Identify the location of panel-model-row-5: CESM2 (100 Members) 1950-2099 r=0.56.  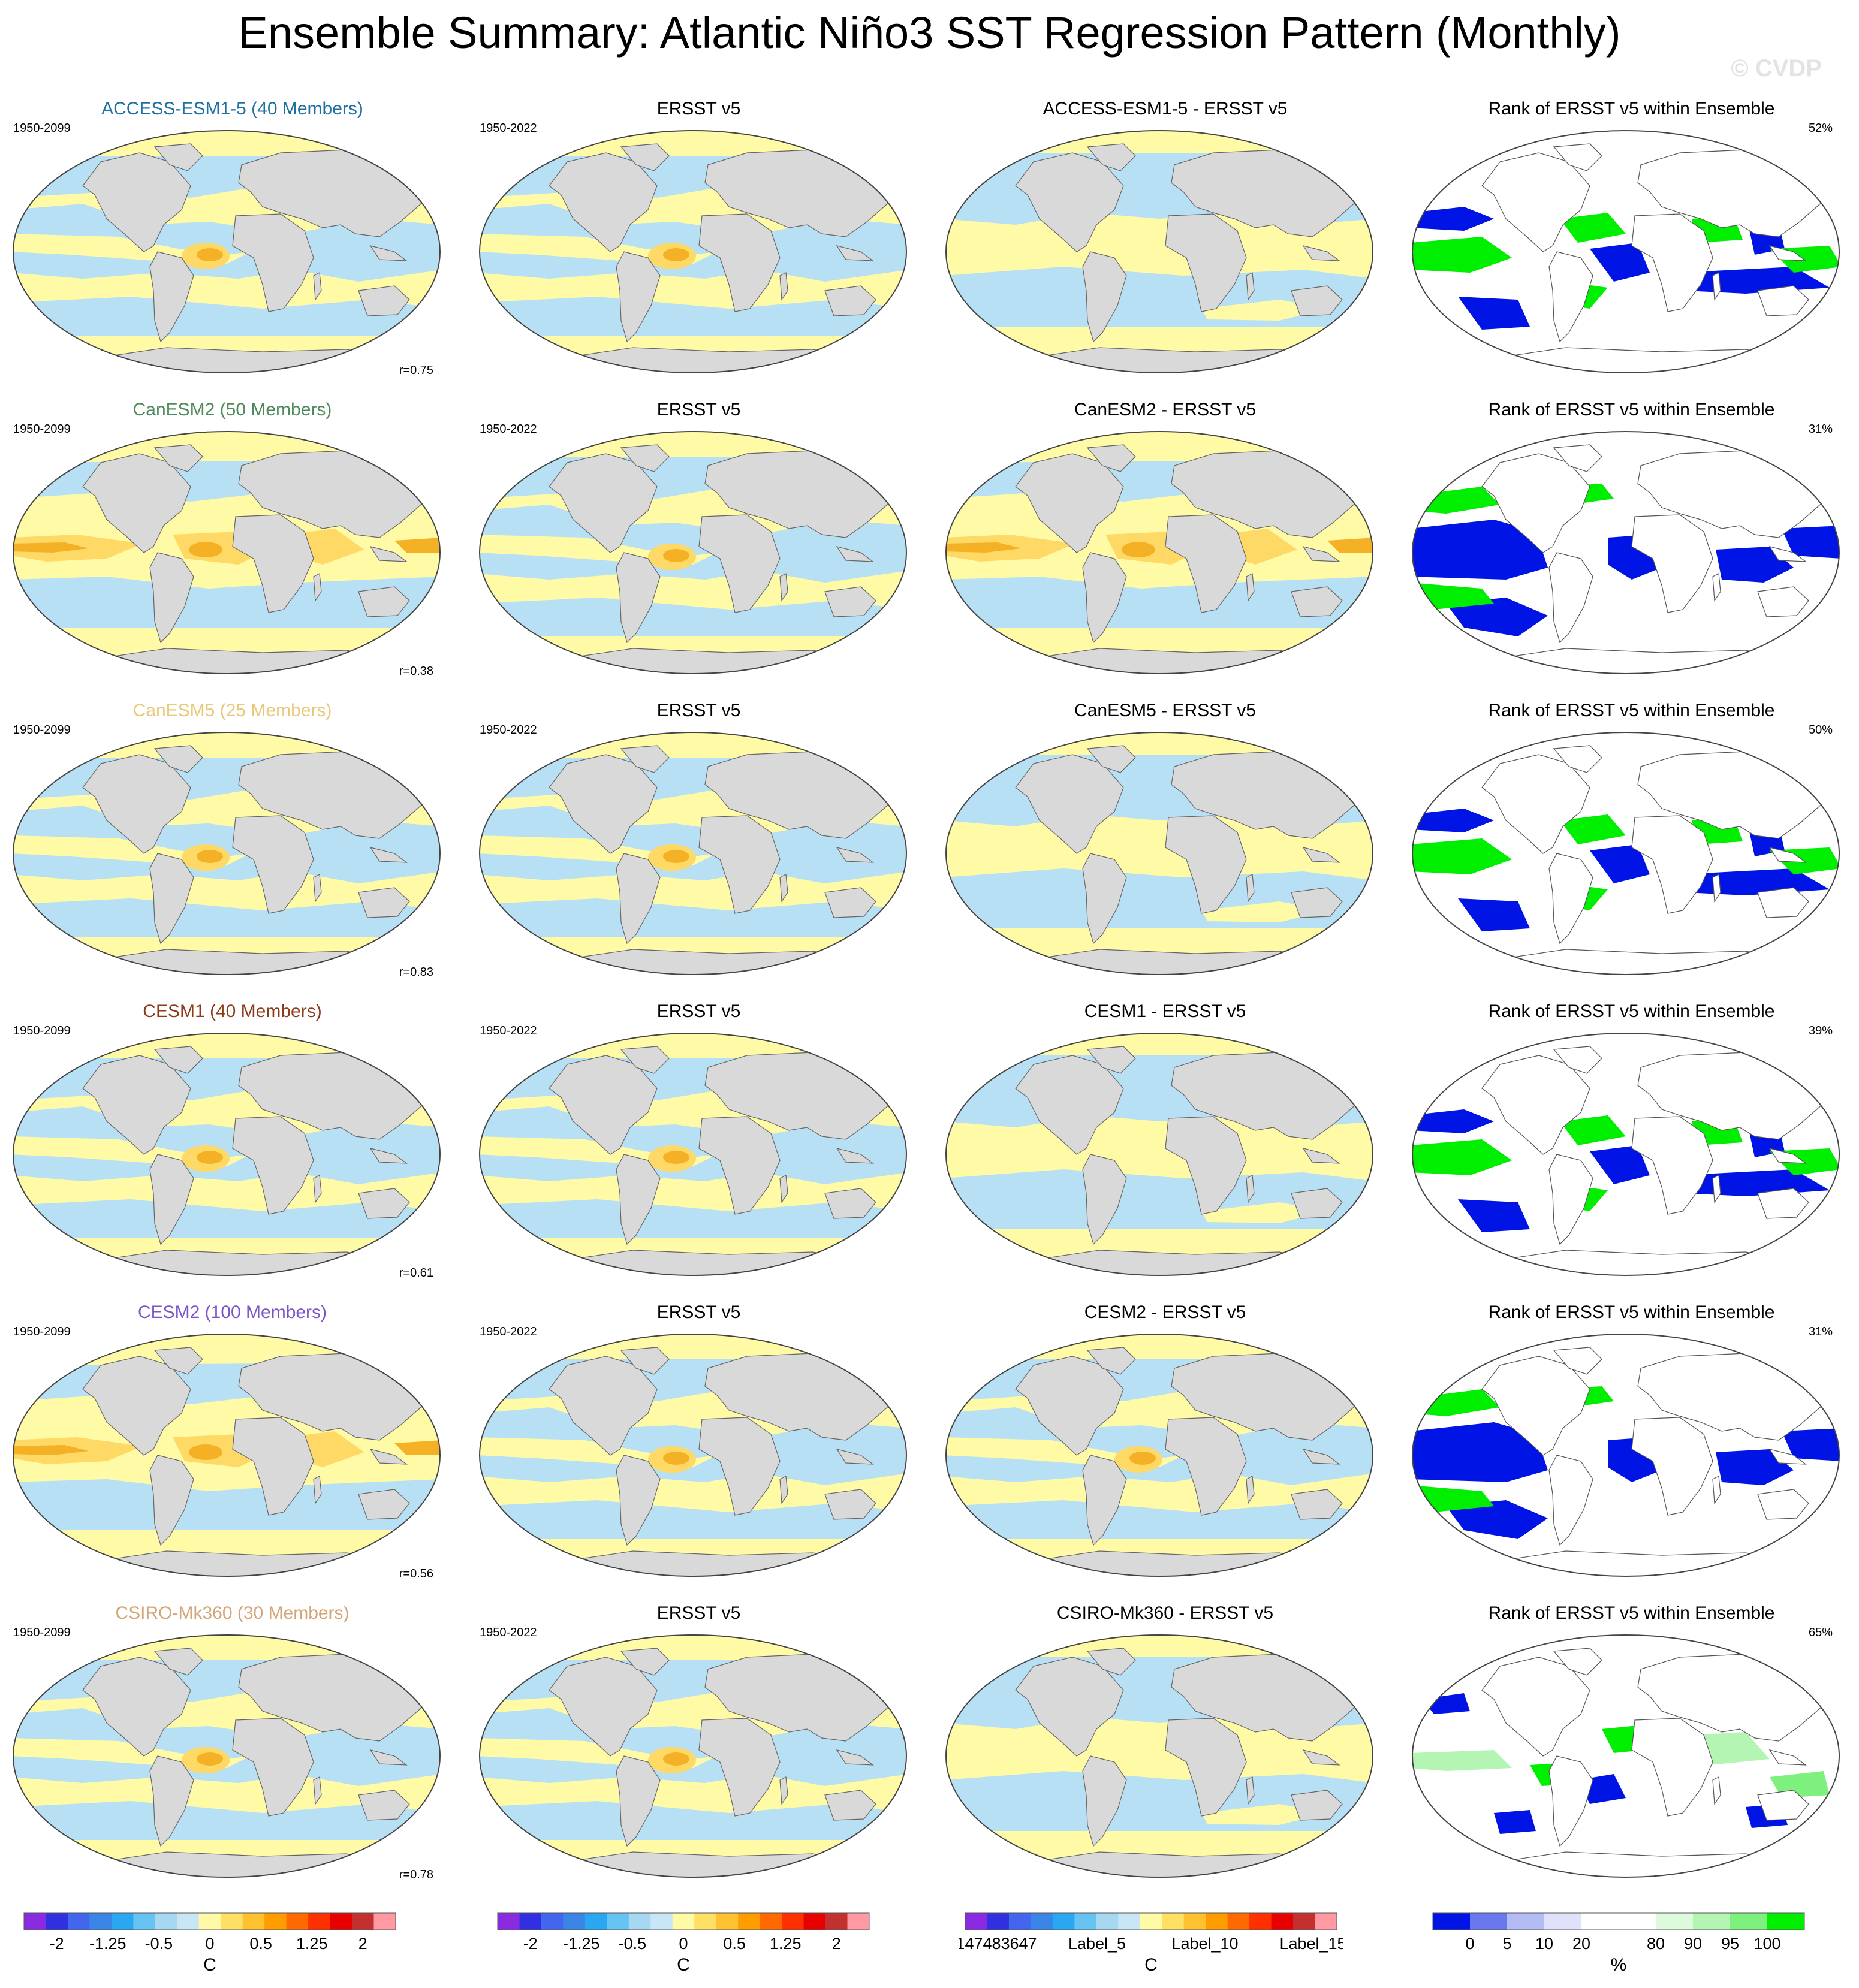
(232, 1452).